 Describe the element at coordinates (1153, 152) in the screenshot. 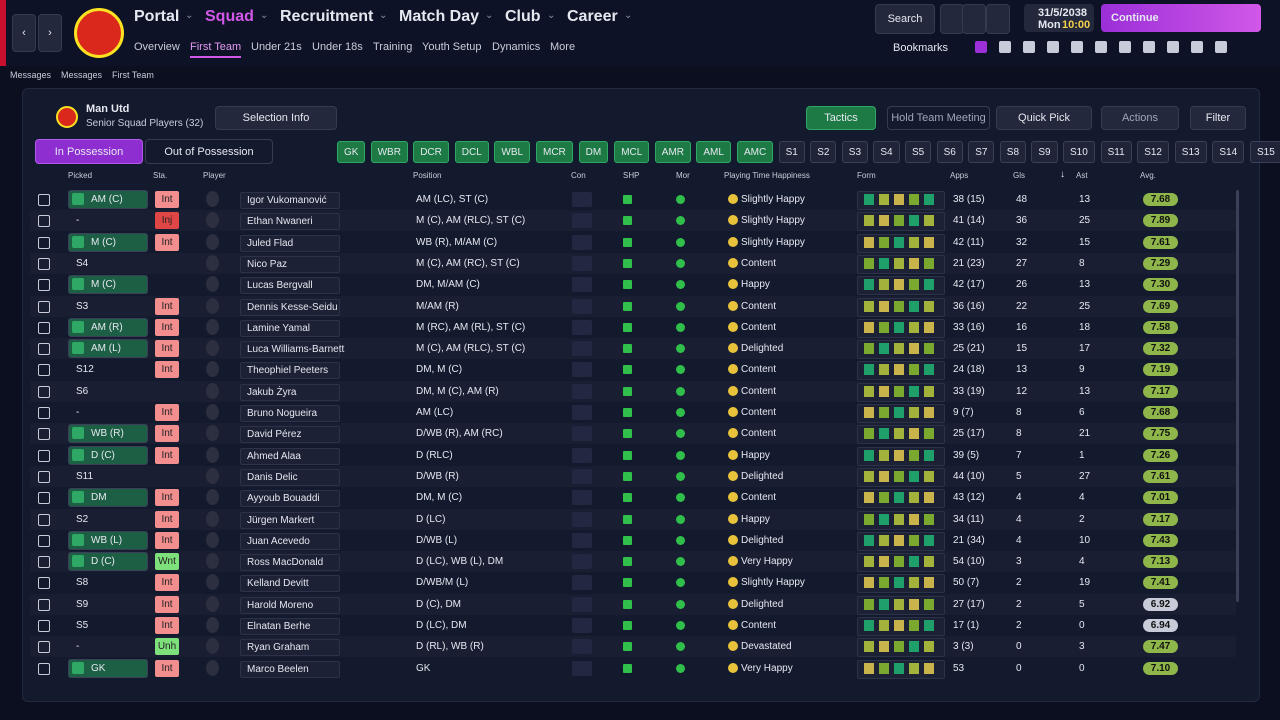

I see `position-slot: S12` at that location.